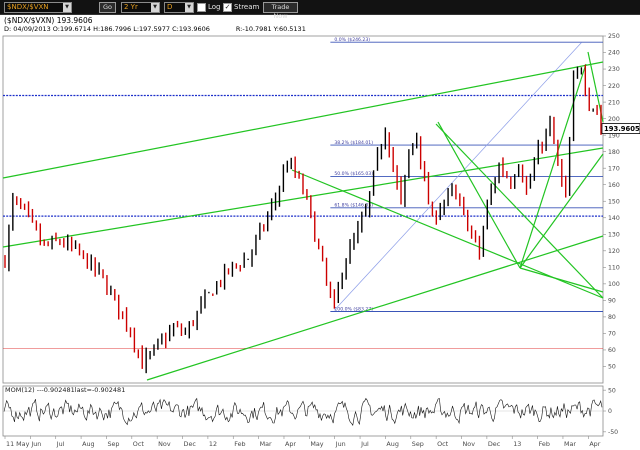 The height and width of the screenshot is (450, 640). I want to click on y-tick-label: 140, so click(614, 218).